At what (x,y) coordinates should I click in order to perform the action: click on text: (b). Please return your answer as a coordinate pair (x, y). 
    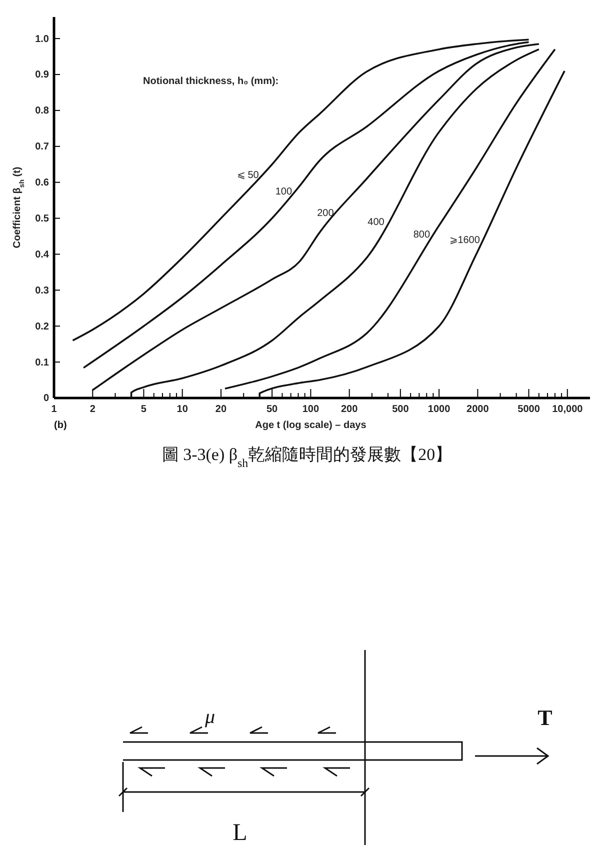
    Looking at the image, I should click on (60, 425).